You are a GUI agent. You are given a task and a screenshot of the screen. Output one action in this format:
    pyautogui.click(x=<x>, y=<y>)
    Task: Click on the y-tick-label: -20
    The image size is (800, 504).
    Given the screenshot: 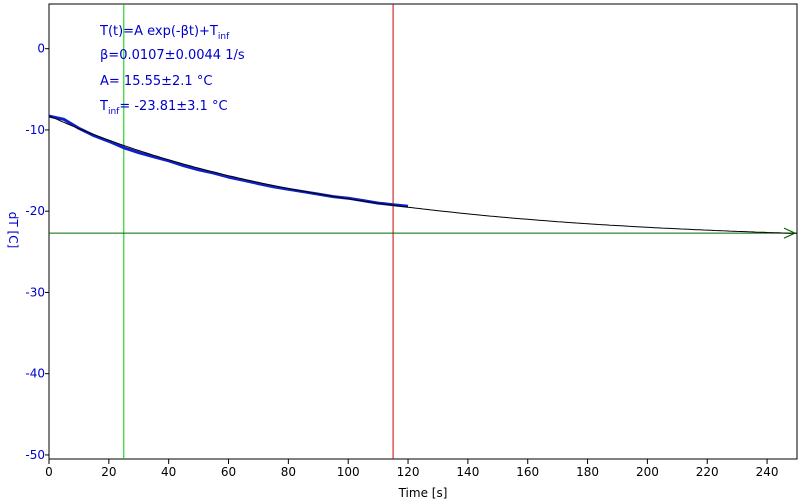 What is the action you would take?
    pyautogui.click(x=35, y=211)
    